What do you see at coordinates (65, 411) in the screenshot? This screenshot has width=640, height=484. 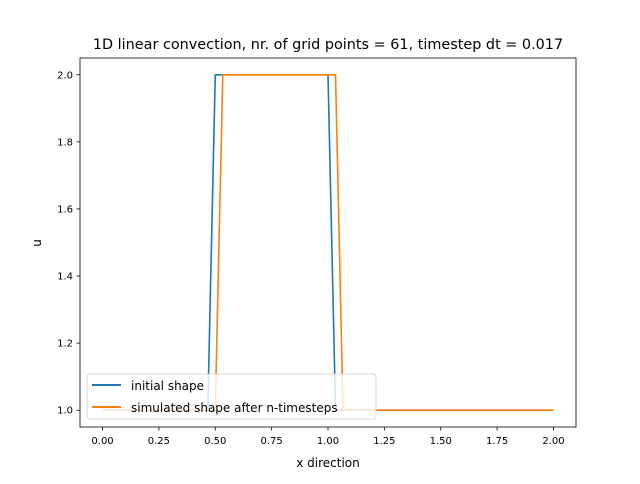 I see `y-tick-label: 1.0` at bounding box center [65, 411].